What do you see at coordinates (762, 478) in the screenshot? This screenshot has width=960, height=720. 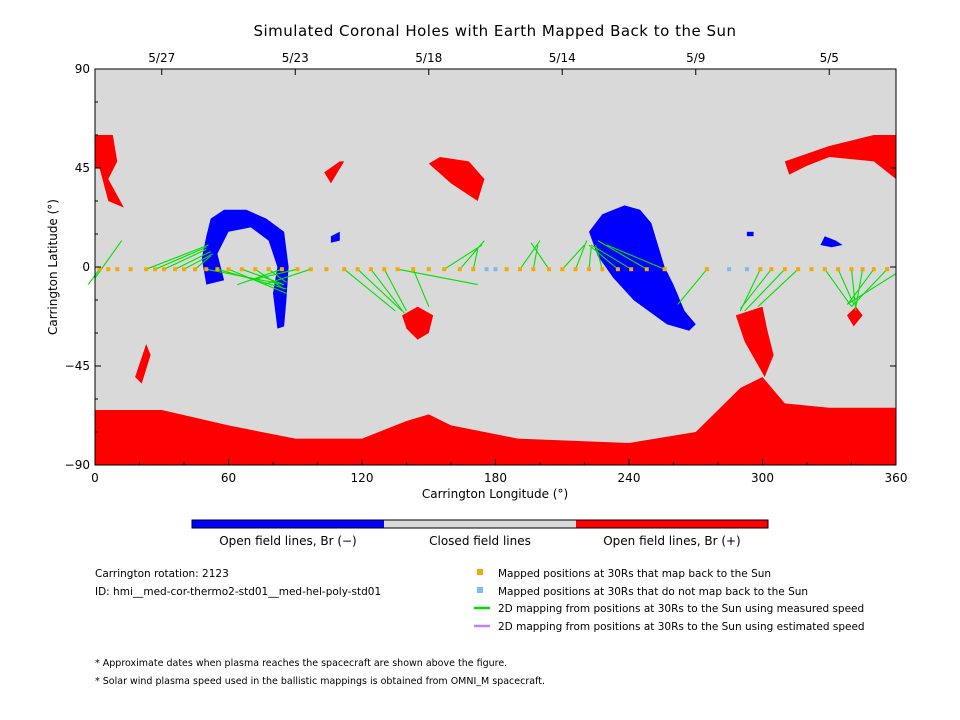 I see `x-tick-label-5: 300` at bounding box center [762, 478].